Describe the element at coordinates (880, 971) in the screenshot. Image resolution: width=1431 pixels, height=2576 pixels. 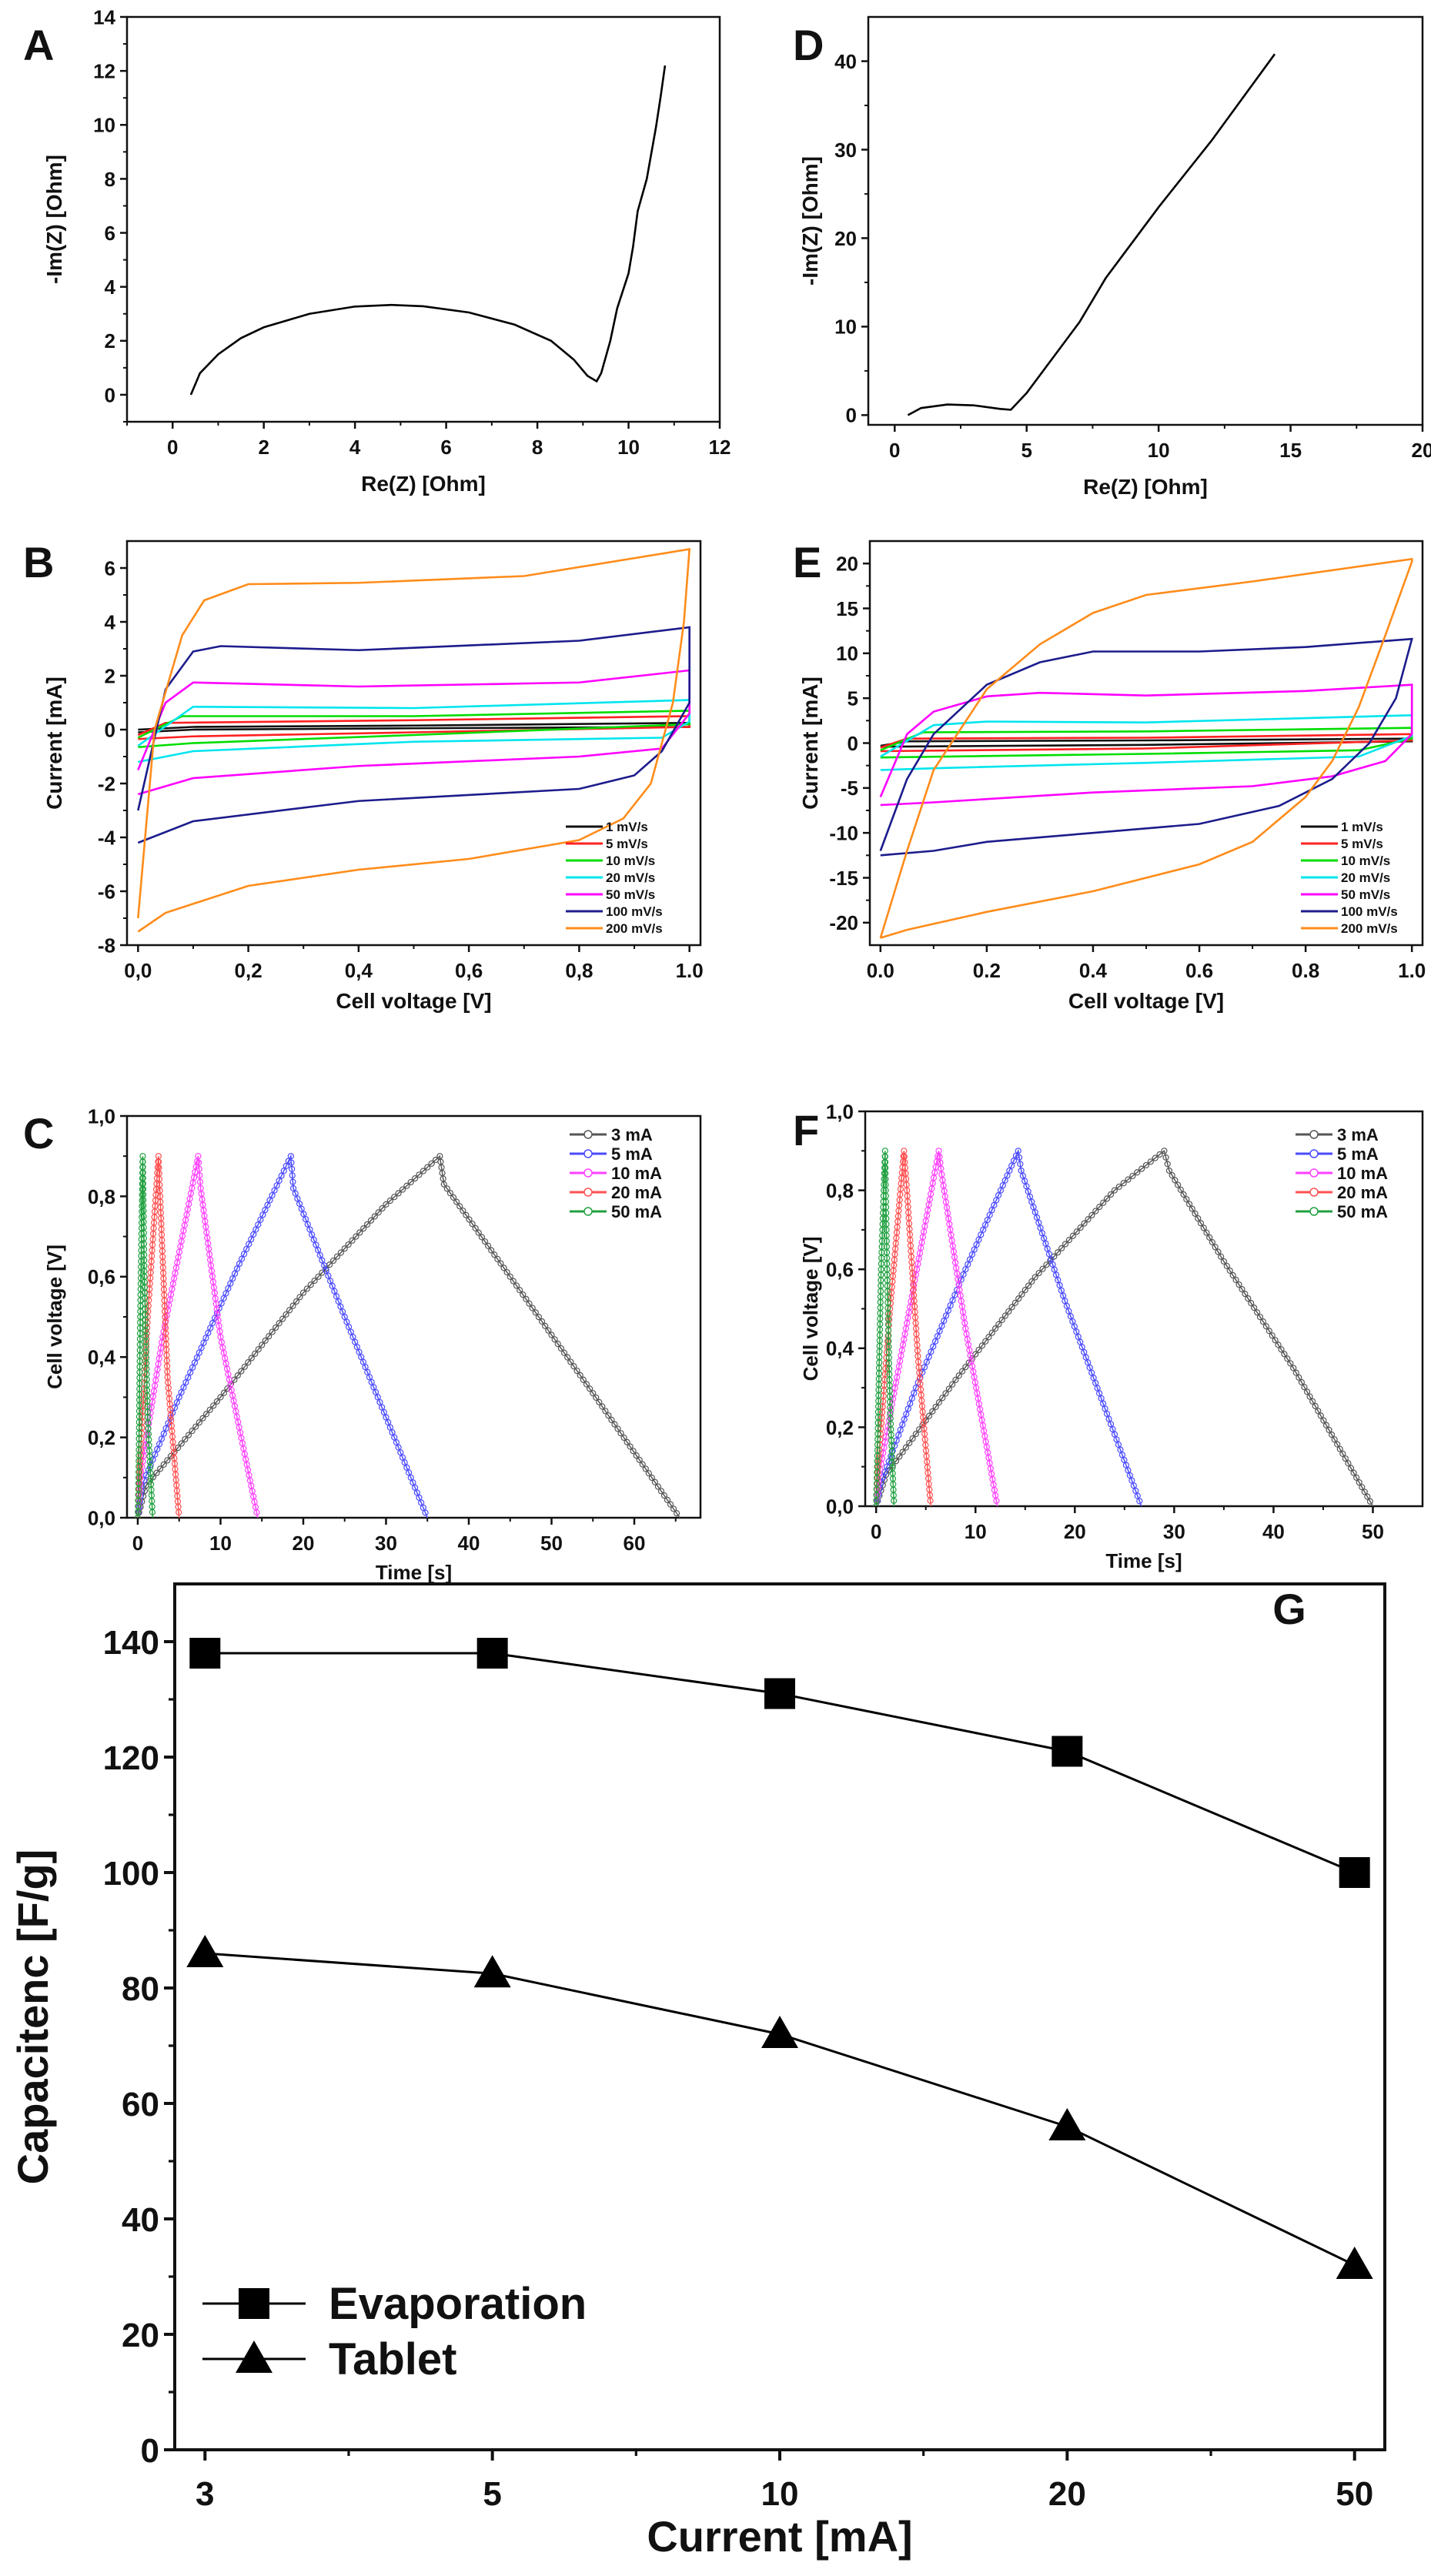
I see `x-tick-label: 0.0` at that location.